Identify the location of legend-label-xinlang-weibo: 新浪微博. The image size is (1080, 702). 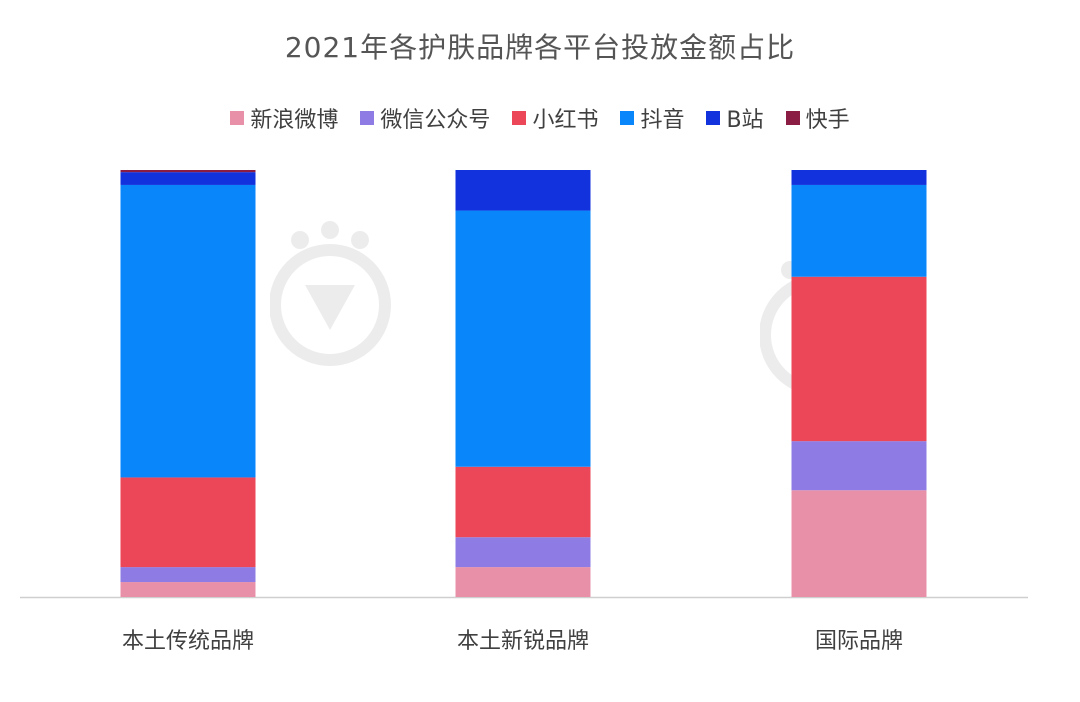
(294, 120).